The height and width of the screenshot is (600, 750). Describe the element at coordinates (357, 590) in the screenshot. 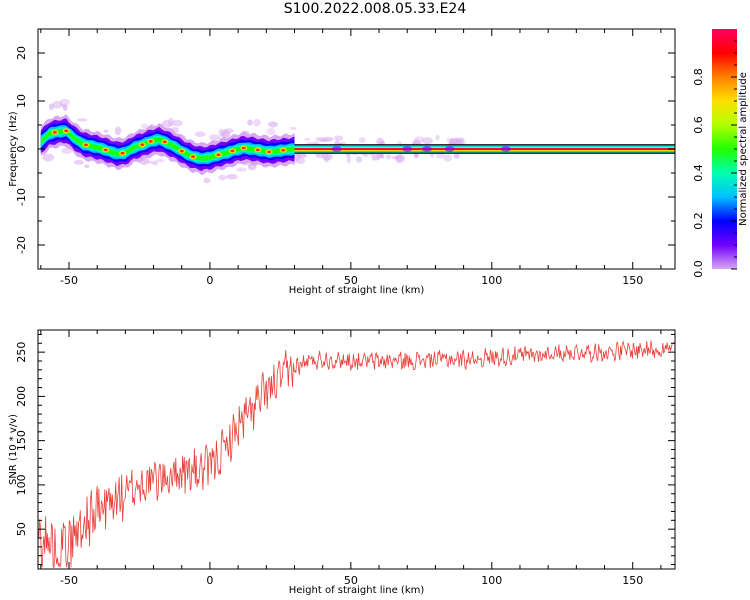

I see `snr-x-axis-label: Height of straight line (km)` at that location.